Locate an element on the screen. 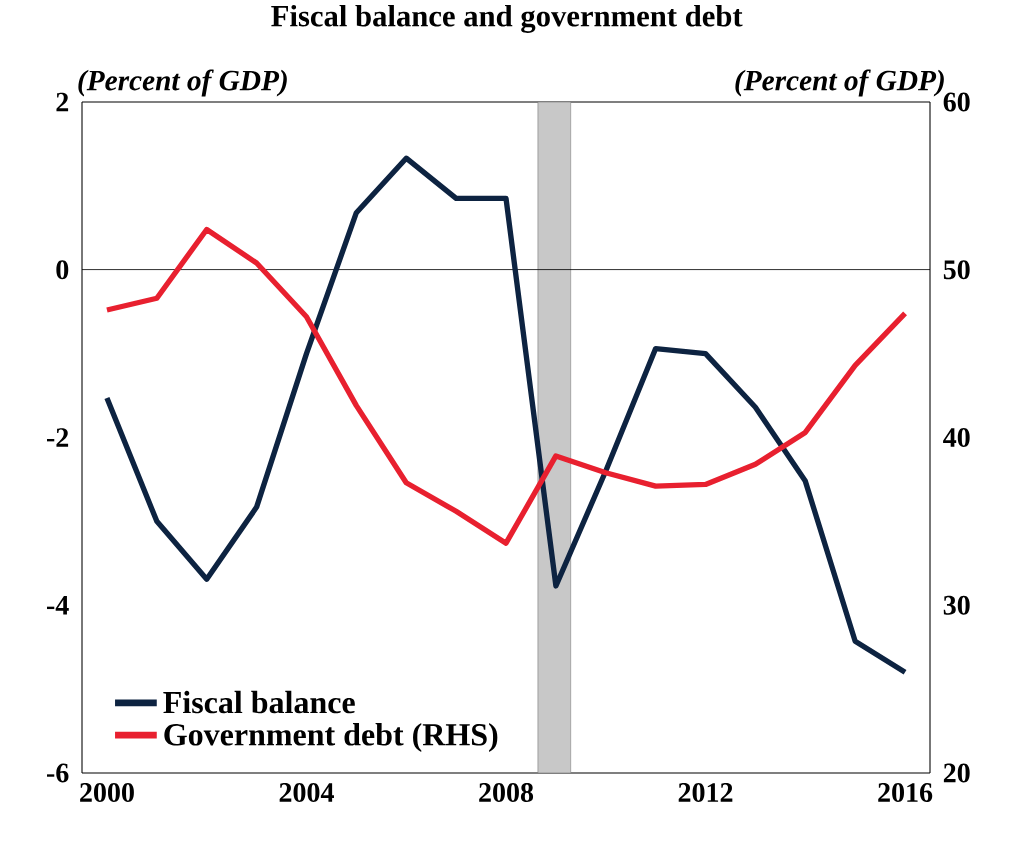 The width and height of the screenshot is (1014, 842). y-tick-label: -6 is located at coordinates (58, 773).